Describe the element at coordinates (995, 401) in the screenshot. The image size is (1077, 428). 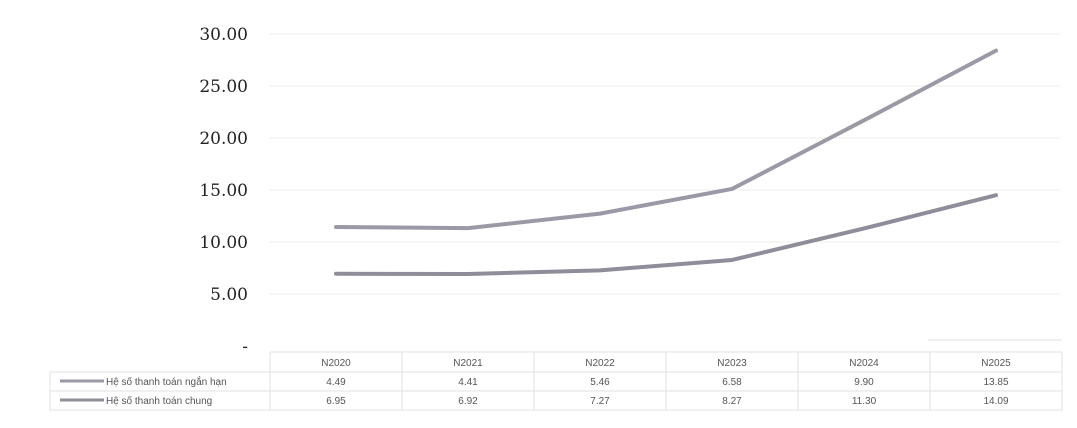
I see `table-value: 14.09` at that location.